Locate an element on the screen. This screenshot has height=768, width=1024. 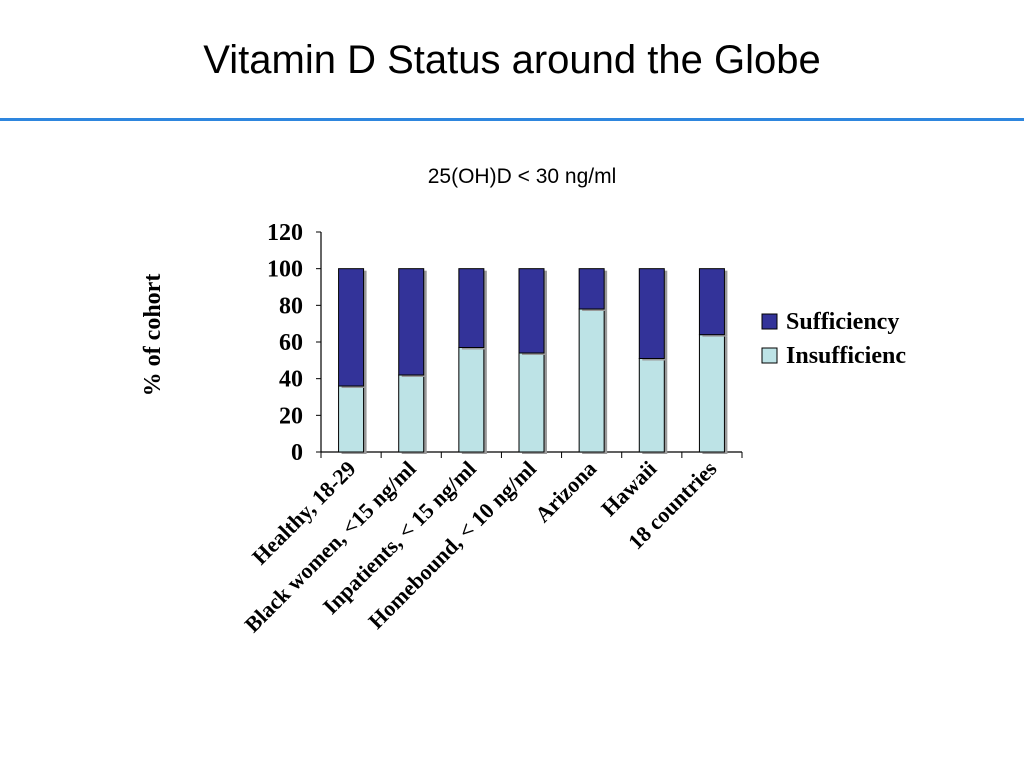
y-tick-label: 60 is located at coordinates (291, 343).